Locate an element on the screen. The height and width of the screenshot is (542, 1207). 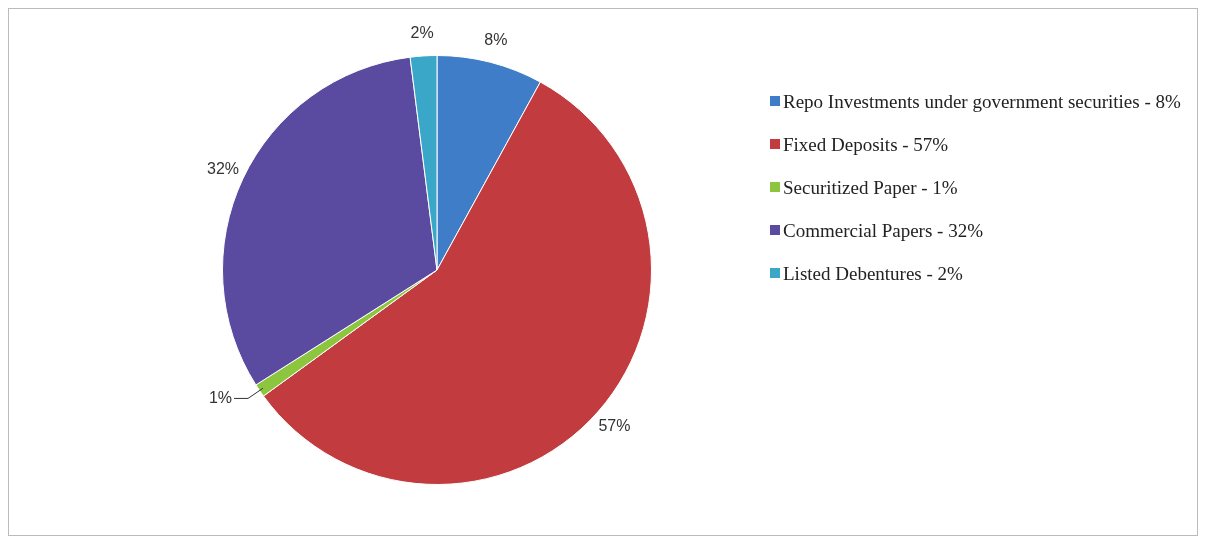
data-label: 8% is located at coordinates (496, 40).